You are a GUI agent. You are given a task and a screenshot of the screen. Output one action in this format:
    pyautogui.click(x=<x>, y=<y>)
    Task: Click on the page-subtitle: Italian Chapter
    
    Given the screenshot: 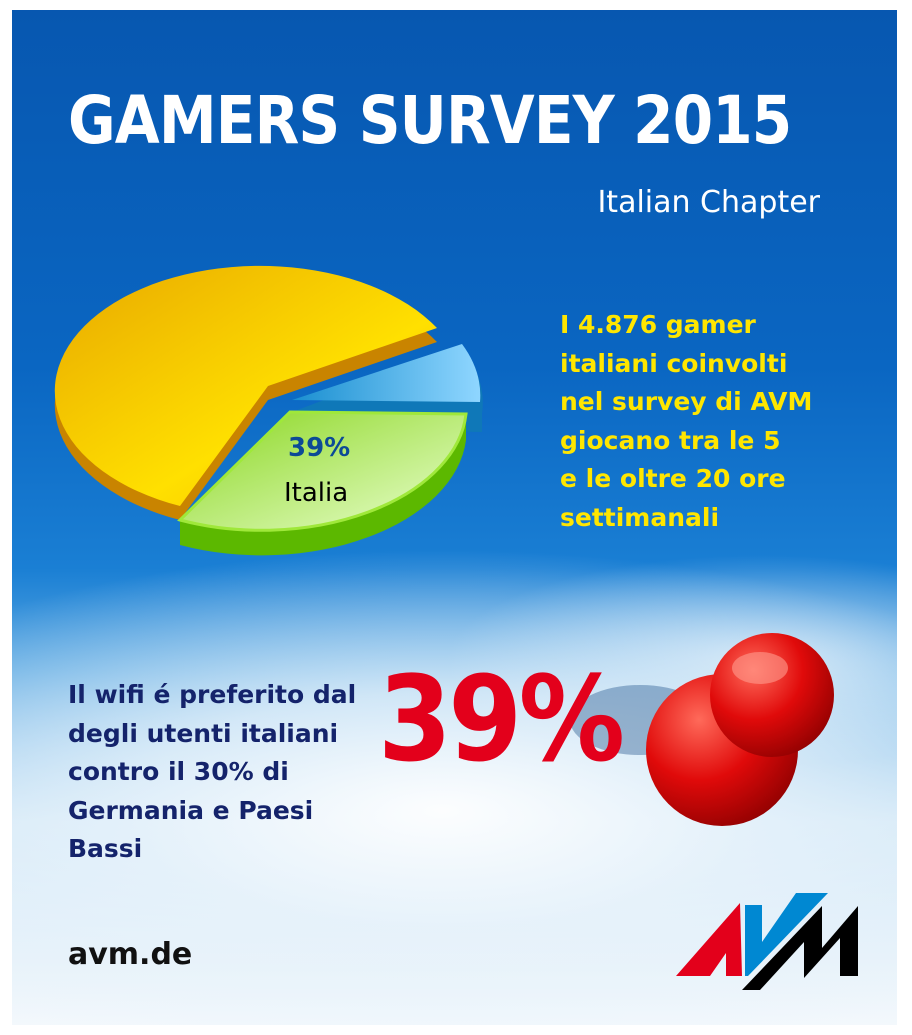 What is the action you would take?
    pyautogui.click(x=708, y=202)
    